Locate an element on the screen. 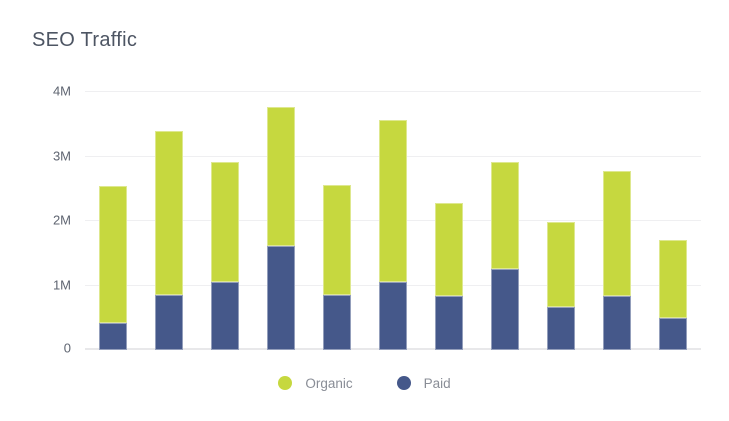 The image size is (729, 421). legend-label: Paid is located at coordinates (437, 383).